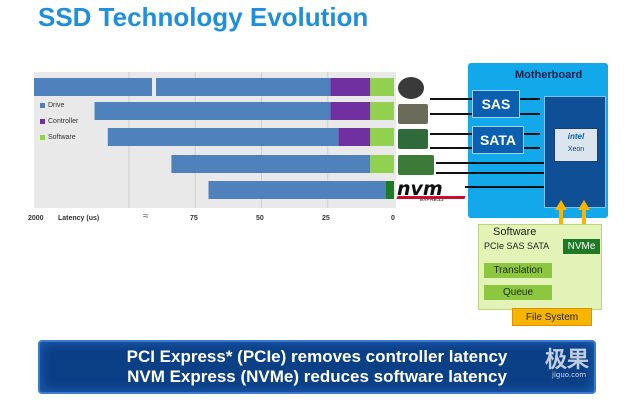  I want to click on sata-interface: SATA, so click(498, 140).